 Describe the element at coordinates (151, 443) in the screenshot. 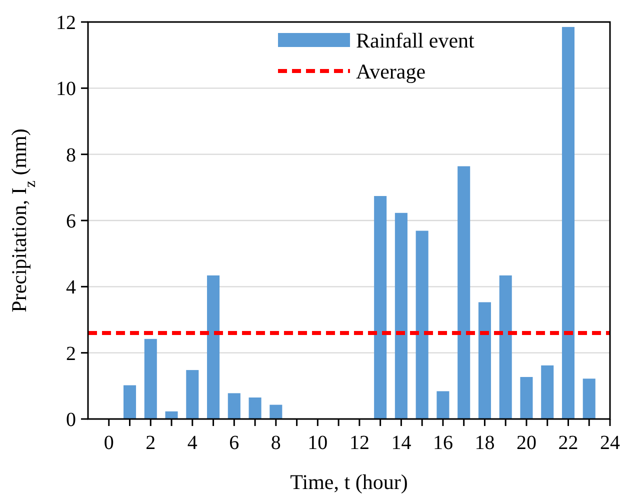

I see `x-tick-label: 2` at that location.